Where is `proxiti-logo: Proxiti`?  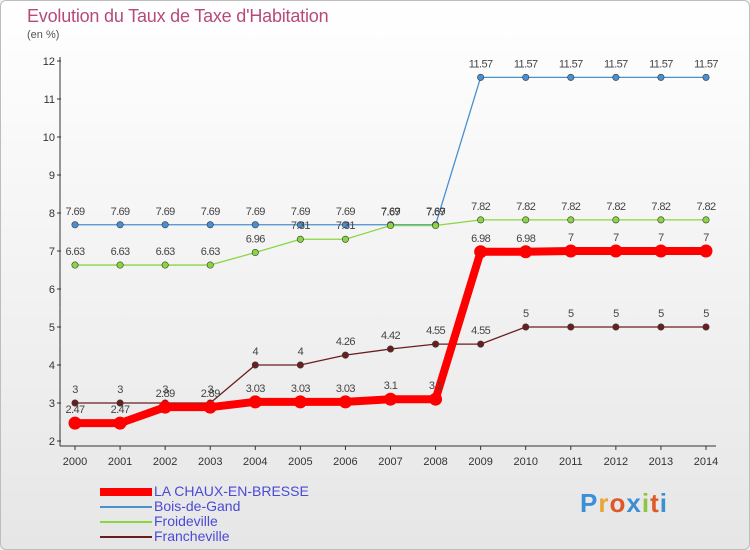 proxiti-logo: Proxiti is located at coordinates (624, 503).